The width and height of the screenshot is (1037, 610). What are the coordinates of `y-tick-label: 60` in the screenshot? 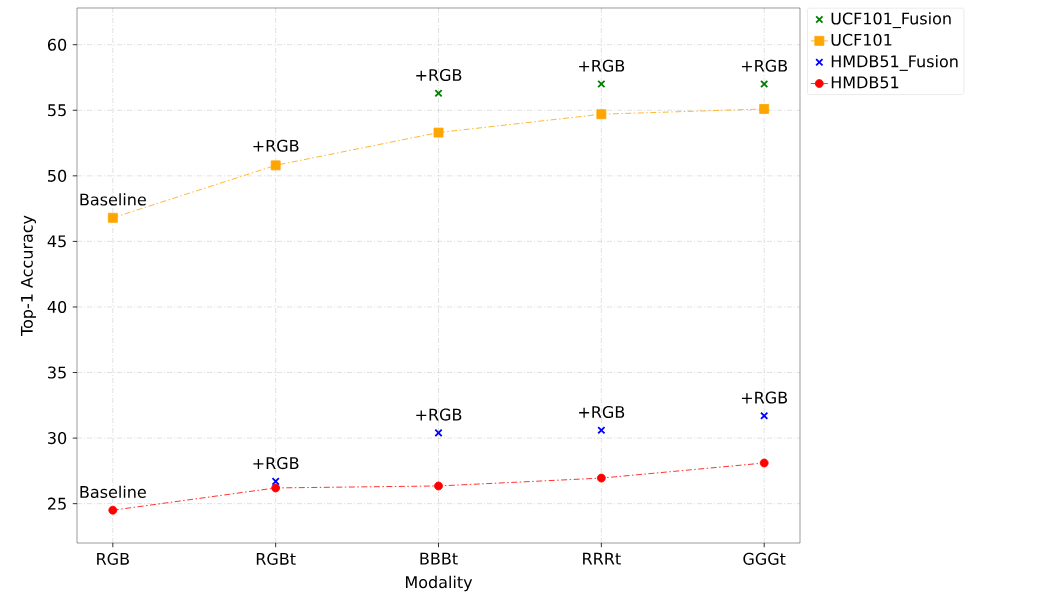 It's located at (57, 44).